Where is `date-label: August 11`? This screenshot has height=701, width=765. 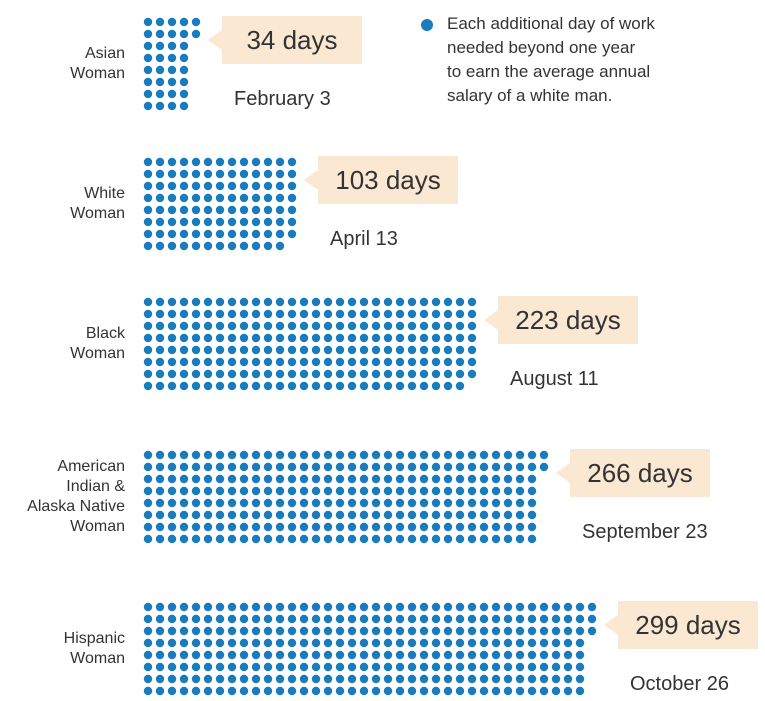
date-label: August 11 is located at coordinates (554, 379).